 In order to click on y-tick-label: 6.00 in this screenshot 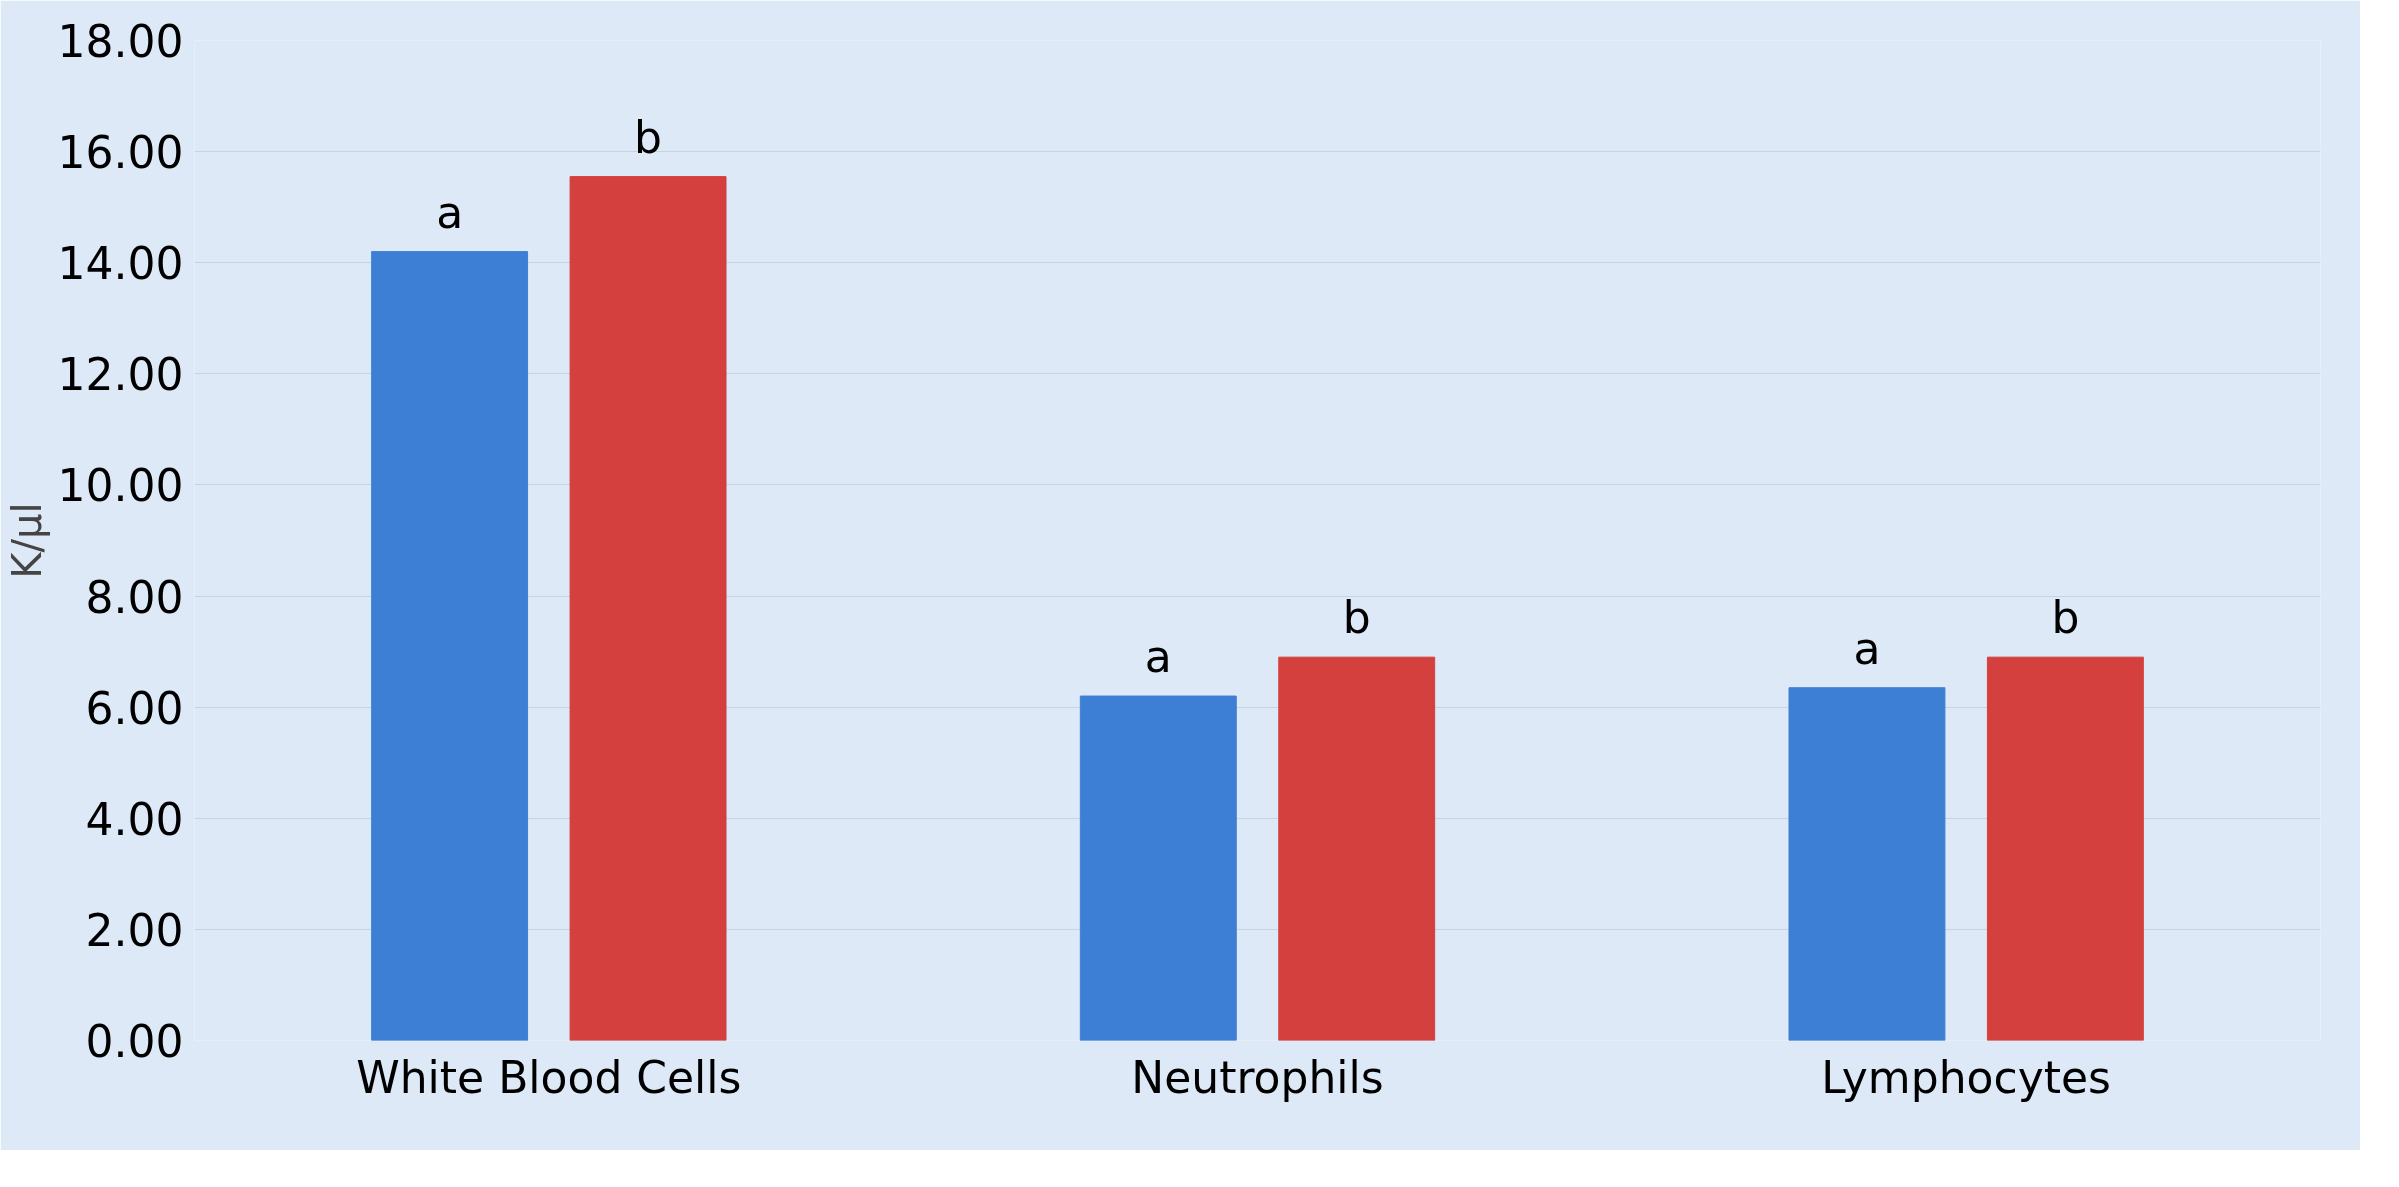, I will do `click(134, 708)`.